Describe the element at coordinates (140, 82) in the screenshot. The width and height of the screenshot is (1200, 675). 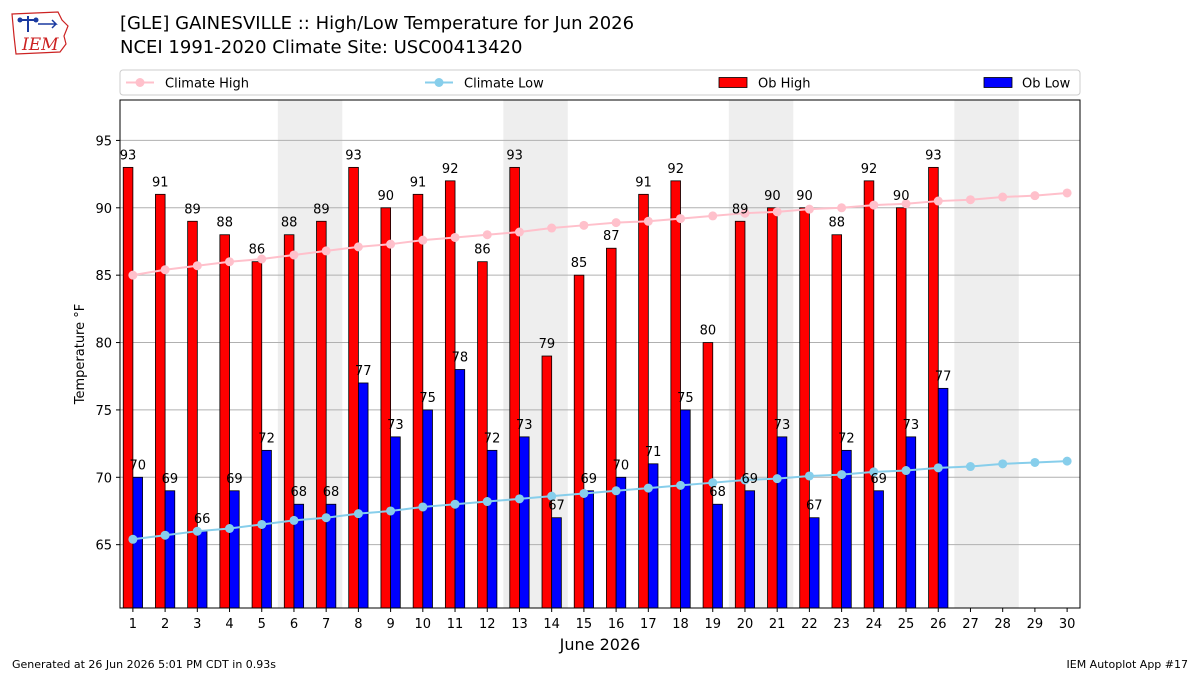
I see `legend-climate-high-marker` at that location.